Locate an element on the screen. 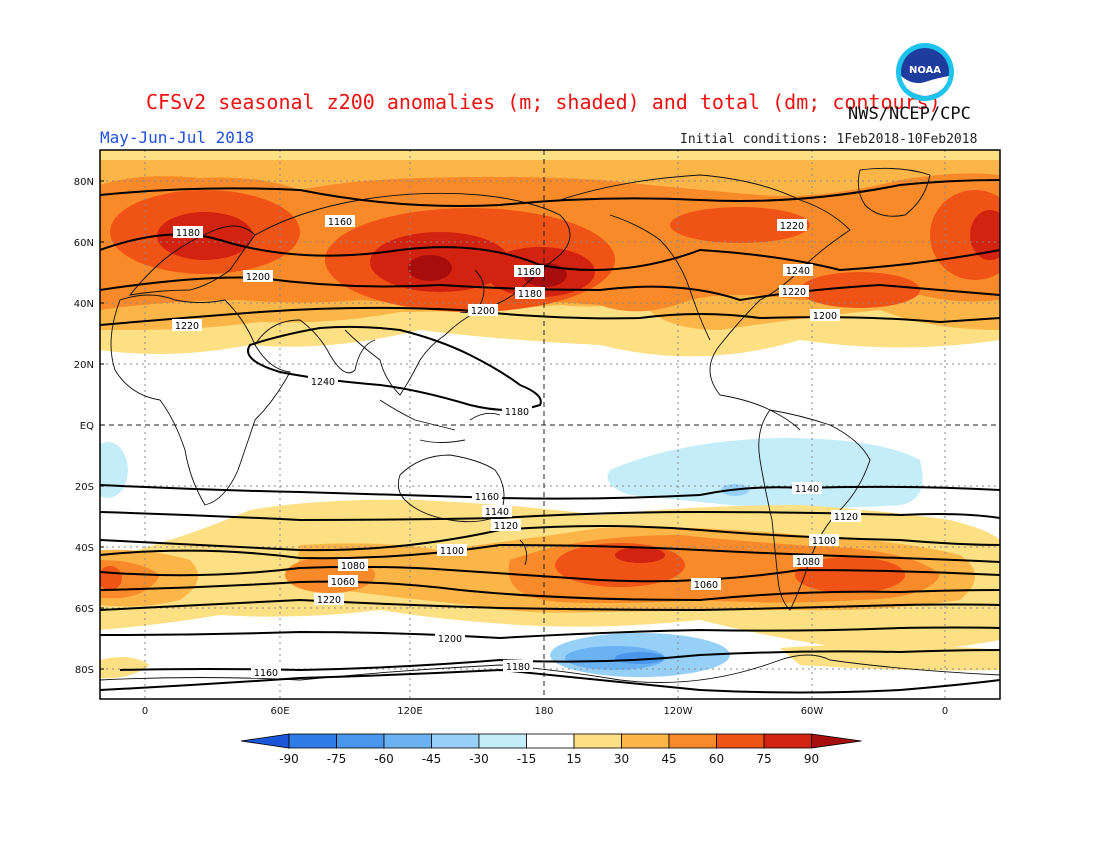 Image resolution: width=1100 pixels, height=850 pixels. colorbar-tick-label: -15 is located at coordinates (526, 759).